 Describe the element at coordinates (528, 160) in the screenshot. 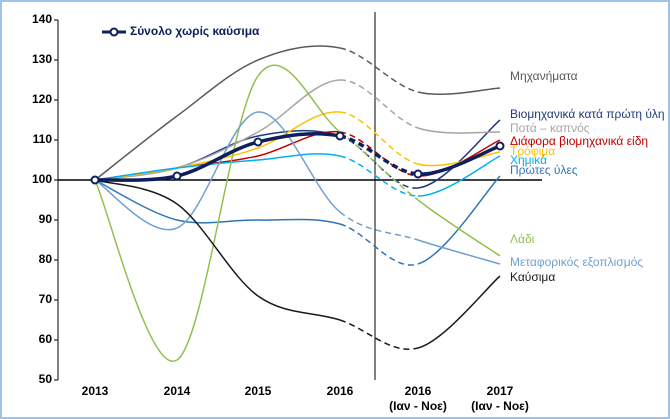

I see `series-label: Χημικά` at that location.